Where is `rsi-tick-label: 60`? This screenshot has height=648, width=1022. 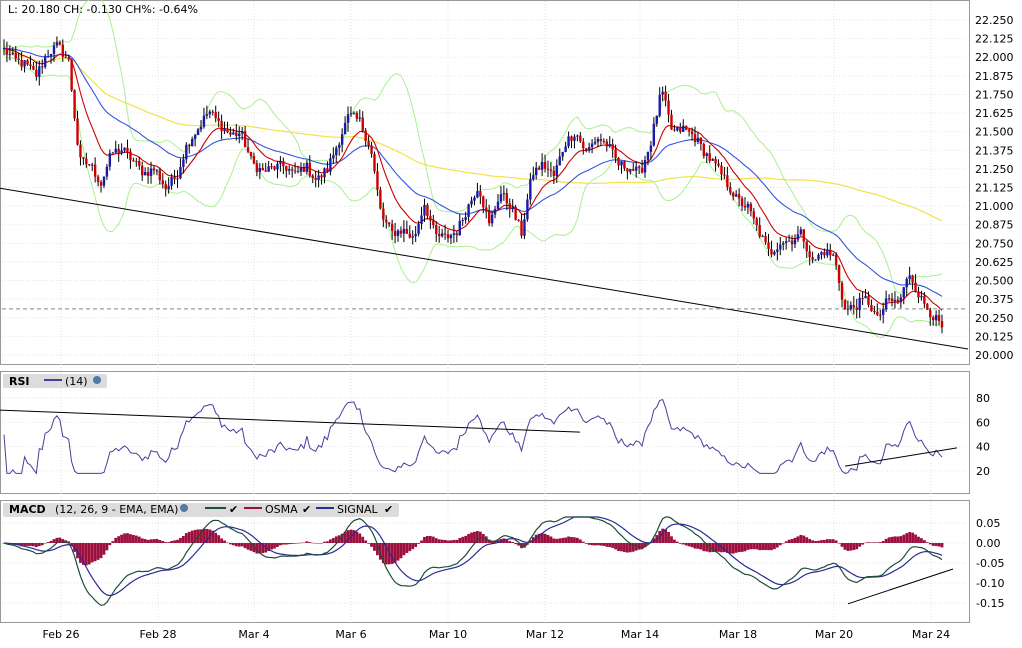
rsi-tick-label: 60 is located at coordinates (983, 422).